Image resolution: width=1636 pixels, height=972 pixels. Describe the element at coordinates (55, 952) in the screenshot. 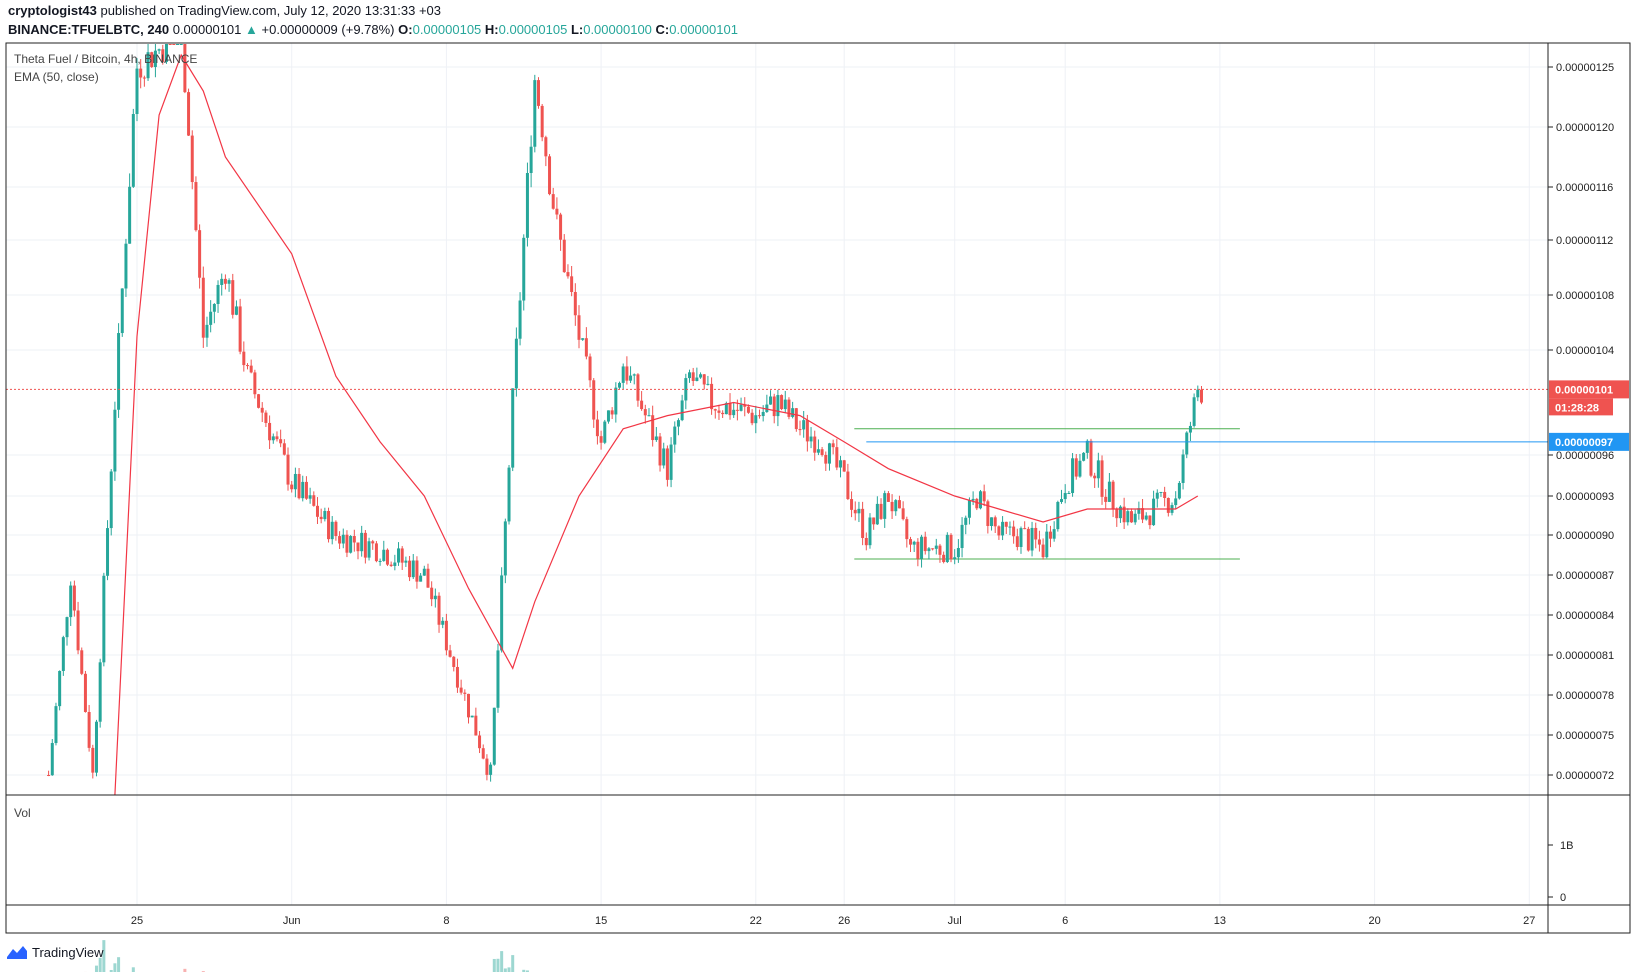

I see `tradingview-brand: TradingView` at that location.